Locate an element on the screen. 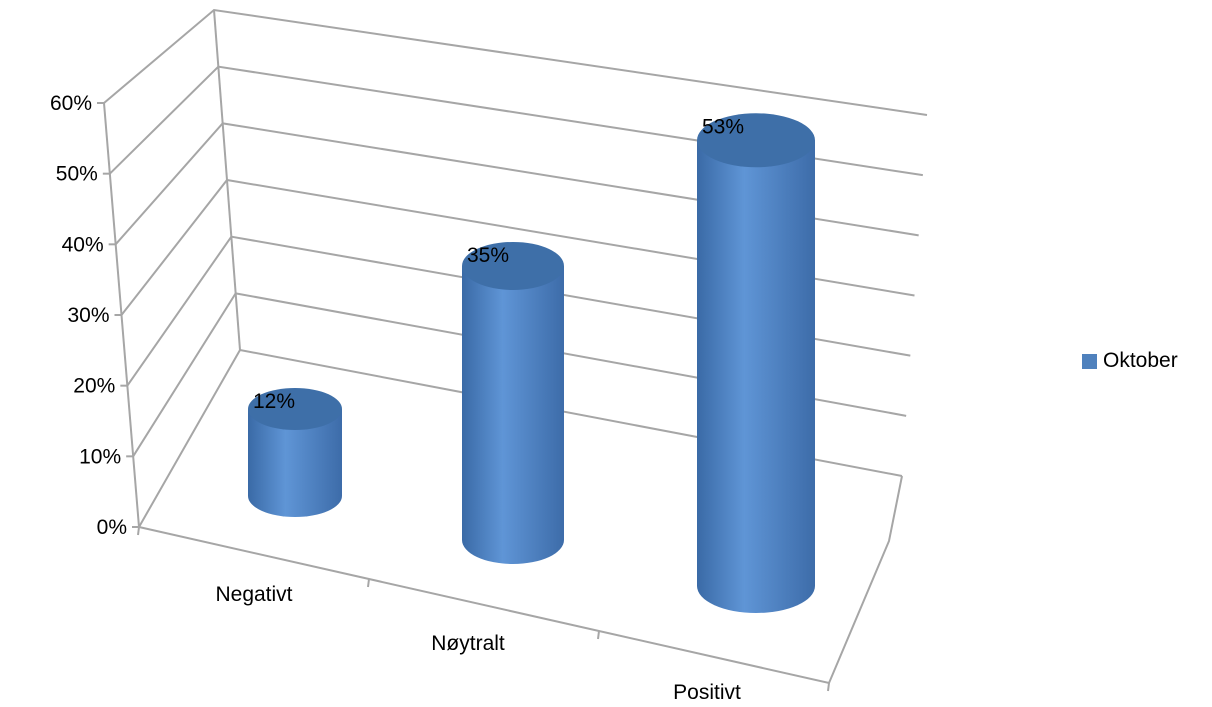 Image resolution: width=1212 pixels, height=707 pixels. y-tick-label: 60% is located at coordinates (71, 103).